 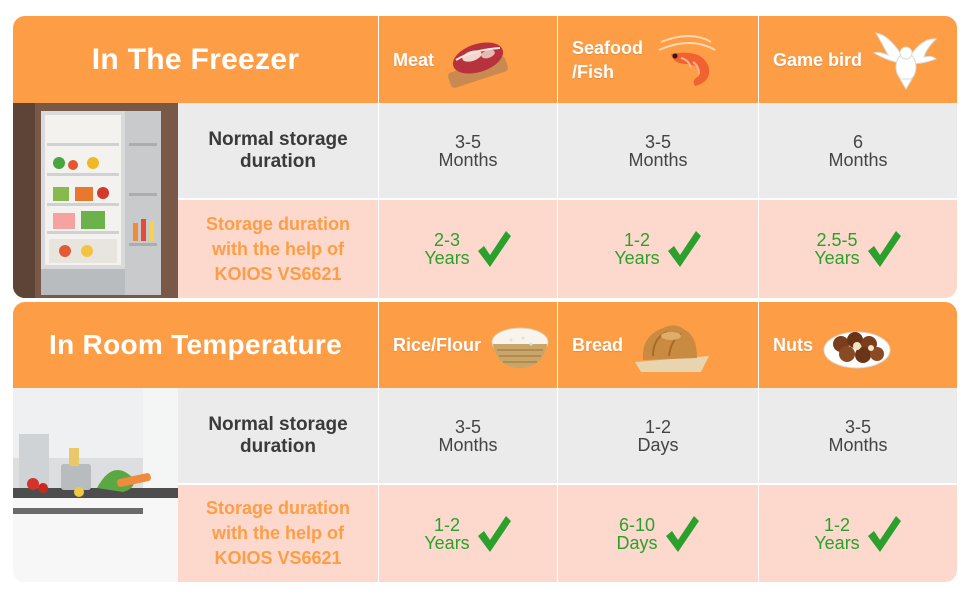 What do you see at coordinates (857, 141) in the screenshot?
I see `duration-value: 6` at bounding box center [857, 141].